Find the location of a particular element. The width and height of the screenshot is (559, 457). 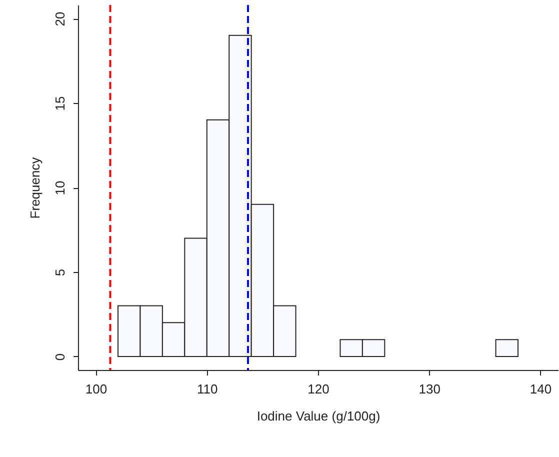

x-axis-title: Iodine Value (g/100g) is located at coordinates (318, 416).